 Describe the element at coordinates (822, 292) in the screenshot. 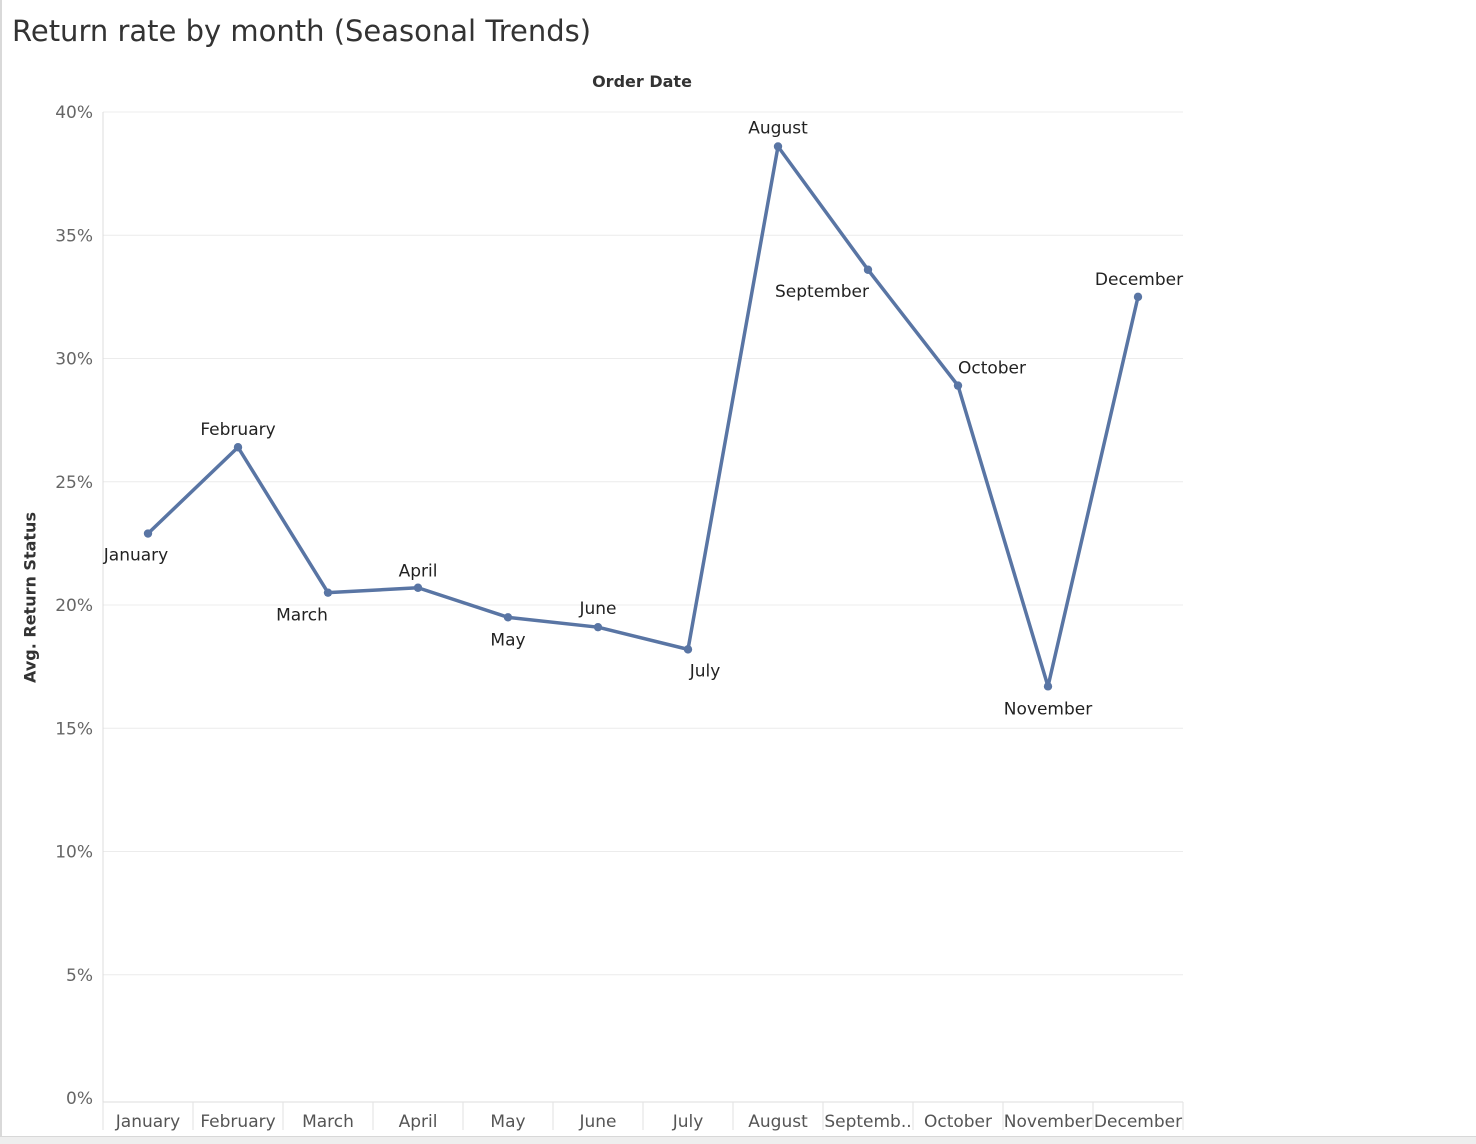

I see `data-label: September` at that location.